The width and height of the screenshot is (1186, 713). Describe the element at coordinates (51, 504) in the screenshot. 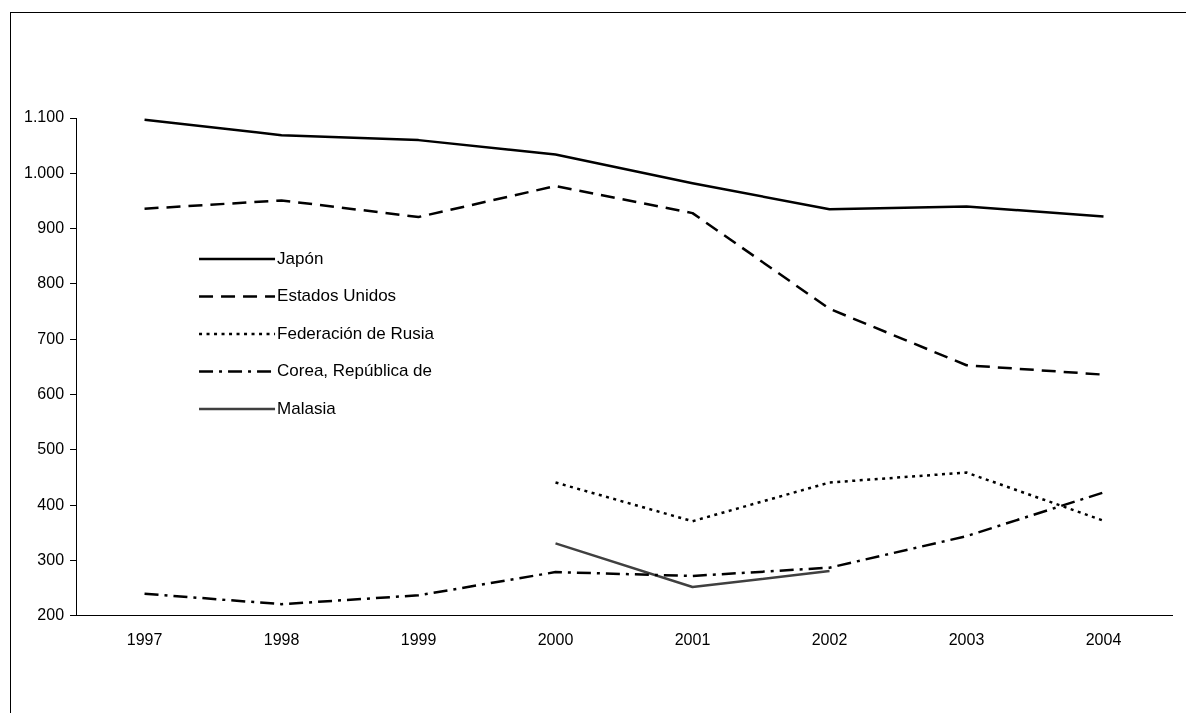

I see `y-tick-label: 400` at that location.